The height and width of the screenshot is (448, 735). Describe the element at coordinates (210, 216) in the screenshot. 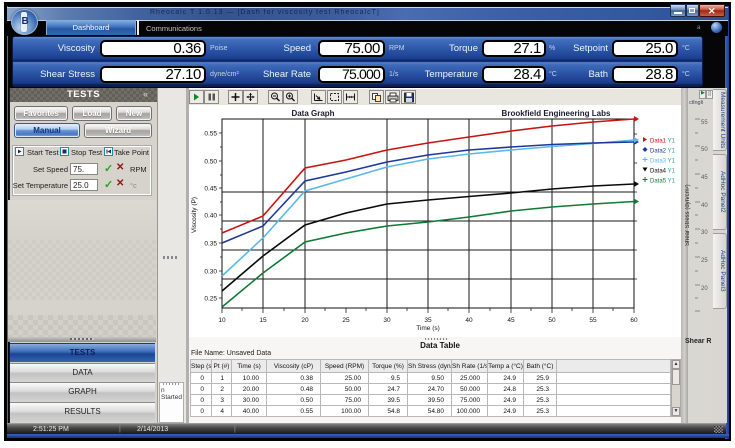

I see `svg-text: 0.40` at that location.